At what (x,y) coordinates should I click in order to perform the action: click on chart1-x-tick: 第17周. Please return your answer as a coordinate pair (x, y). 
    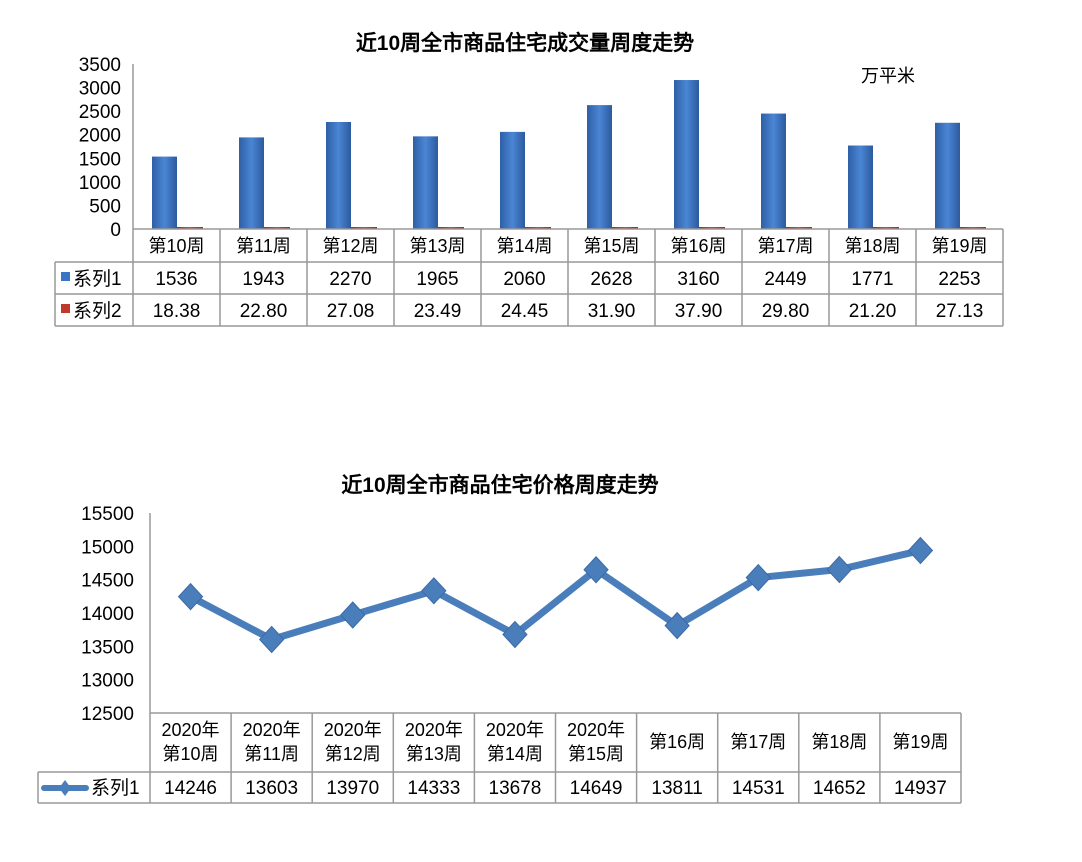
    Looking at the image, I should click on (785, 246).